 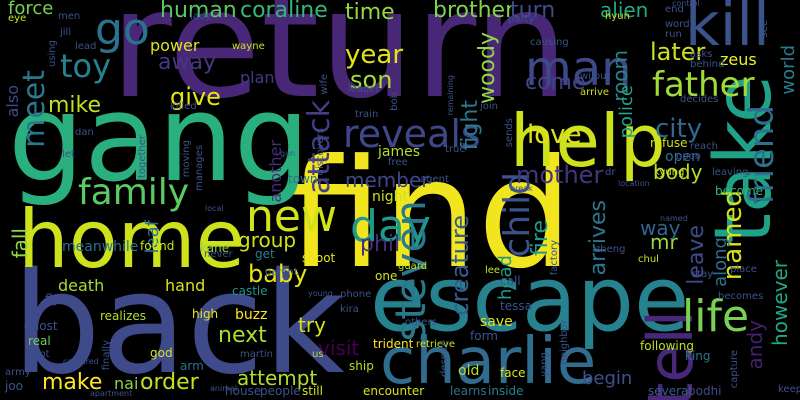 I want to click on word-man: man, so click(x=578, y=69).